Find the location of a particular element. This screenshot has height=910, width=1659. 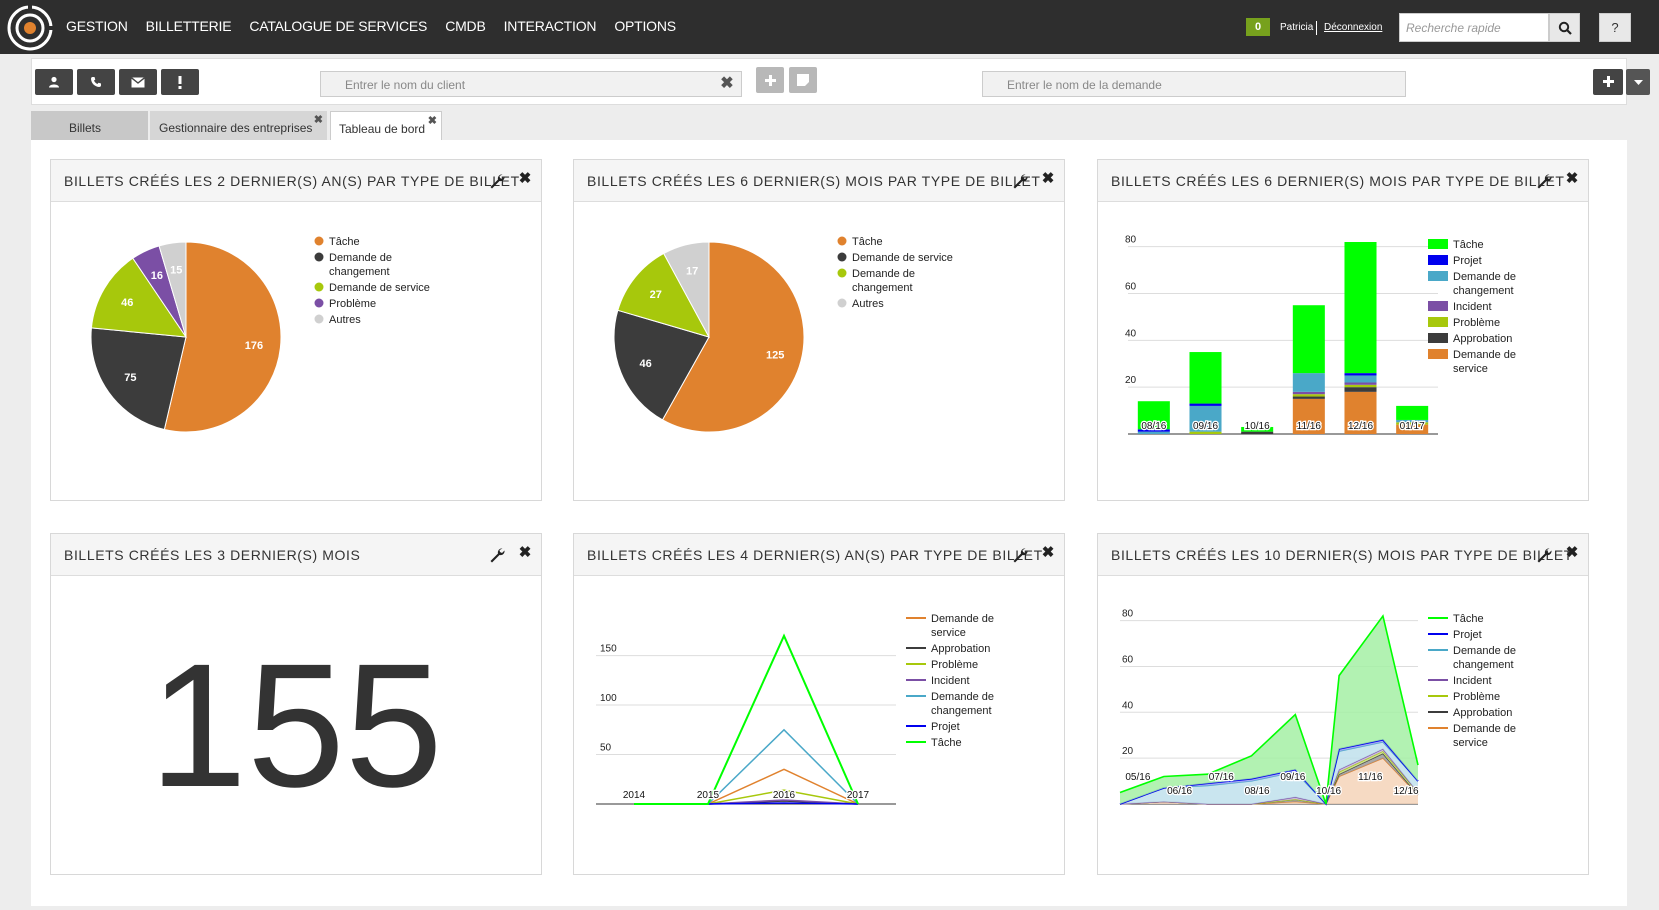

pie-slice-value: 27 is located at coordinates (656, 295).